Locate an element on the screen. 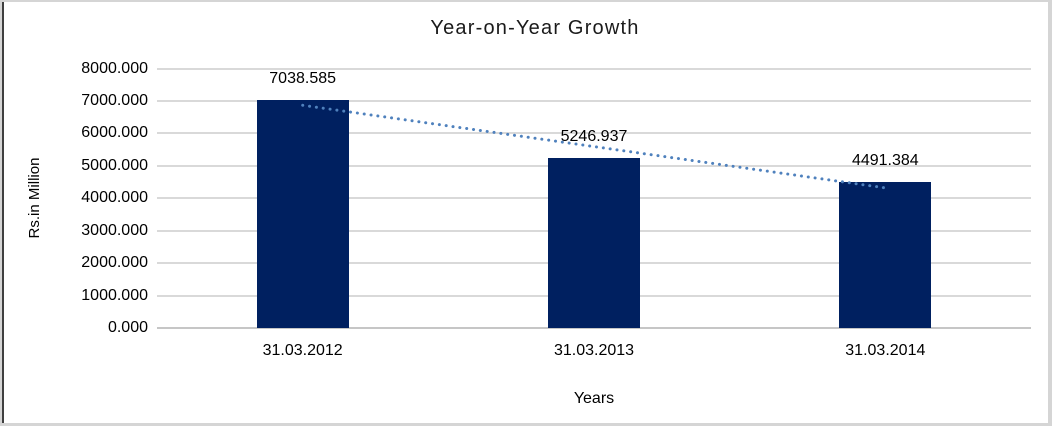 The image size is (1052, 432). y-axis-tick-label: 4000.000 is located at coordinates (114, 198).